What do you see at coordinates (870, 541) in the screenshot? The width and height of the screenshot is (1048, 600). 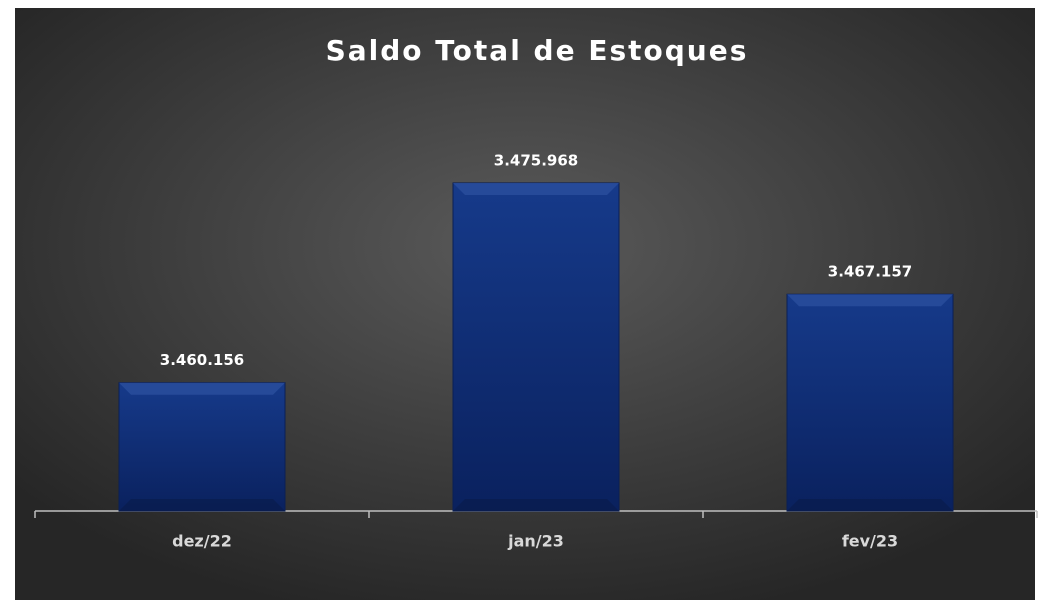 I see `x-tick-label: fev/23` at bounding box center [870, 541].